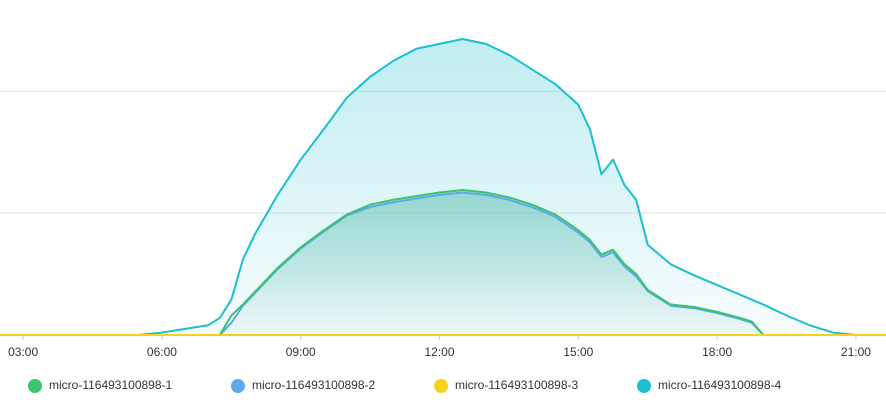 The width and height of the screenshot is (886, 400). Describe the element at coordinates (111, 385) in the screenshot. I see `legend-label: micro-116493100898-1` at that location.